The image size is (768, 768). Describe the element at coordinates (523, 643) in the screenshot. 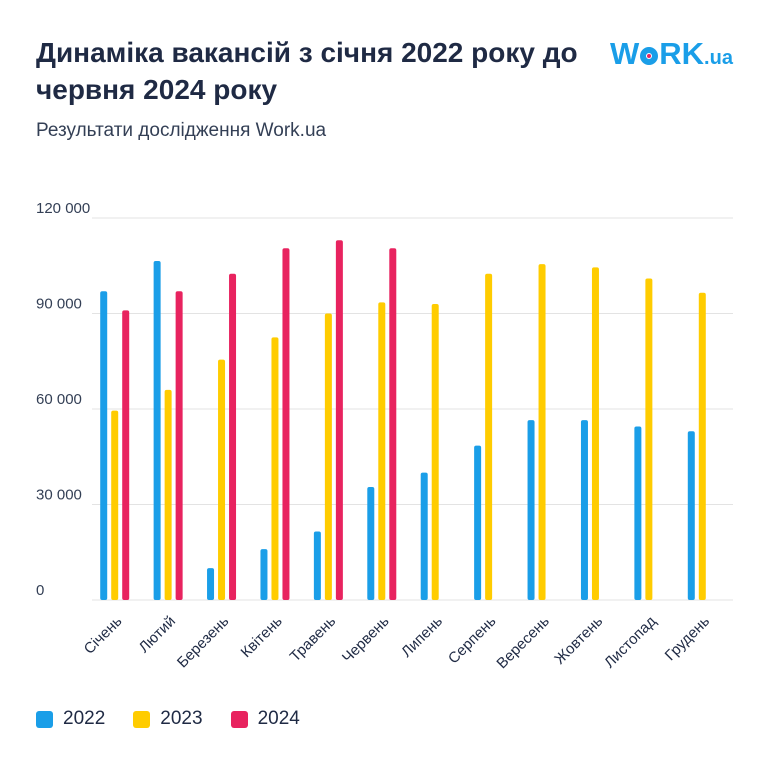

I see `x-tick-label: Вересень` at that location.